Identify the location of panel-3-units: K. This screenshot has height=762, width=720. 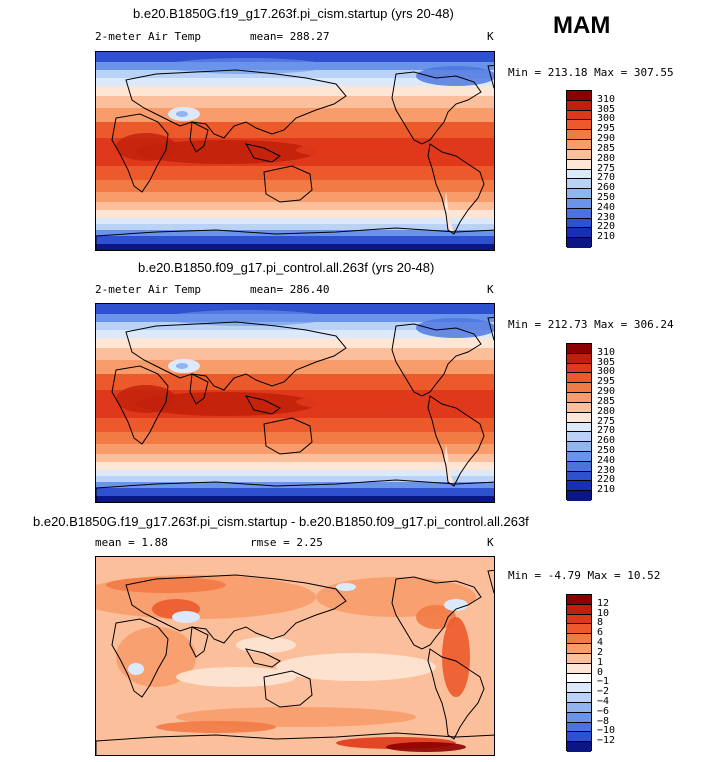
(490, 542).